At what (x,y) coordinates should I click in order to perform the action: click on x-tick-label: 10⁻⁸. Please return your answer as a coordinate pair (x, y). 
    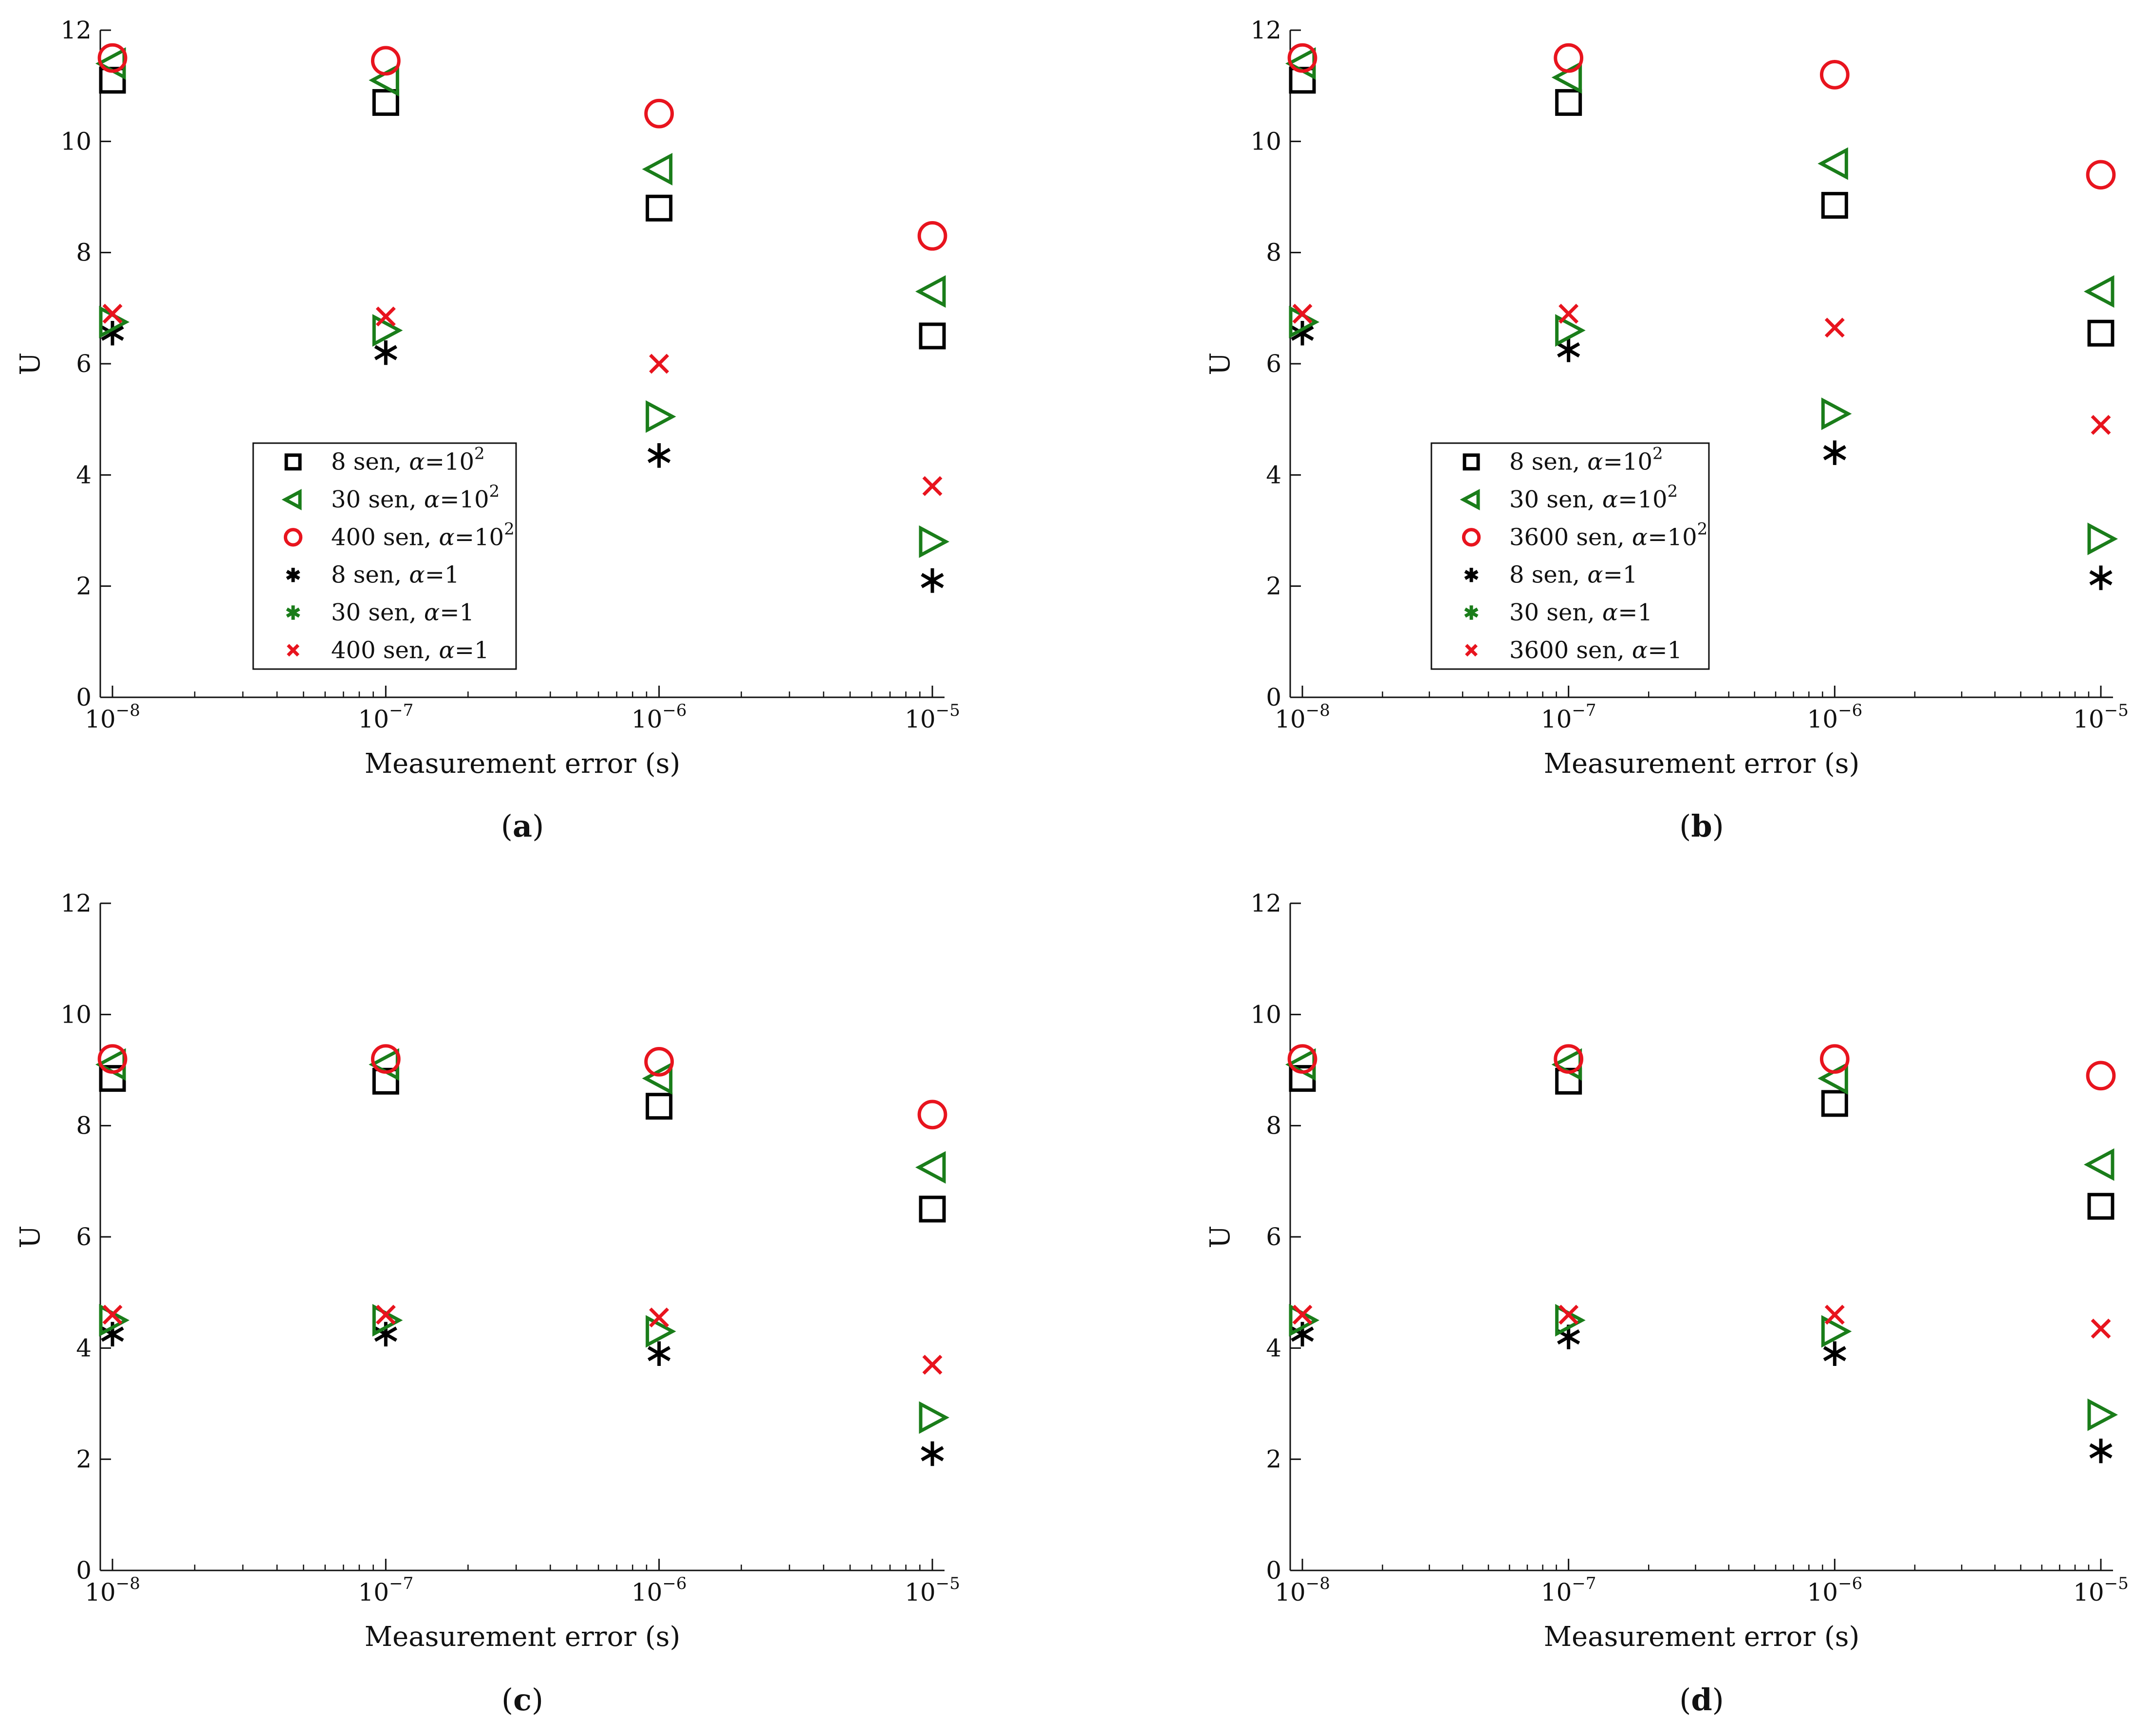
    Looking at the image, I should click on (112, 1590).